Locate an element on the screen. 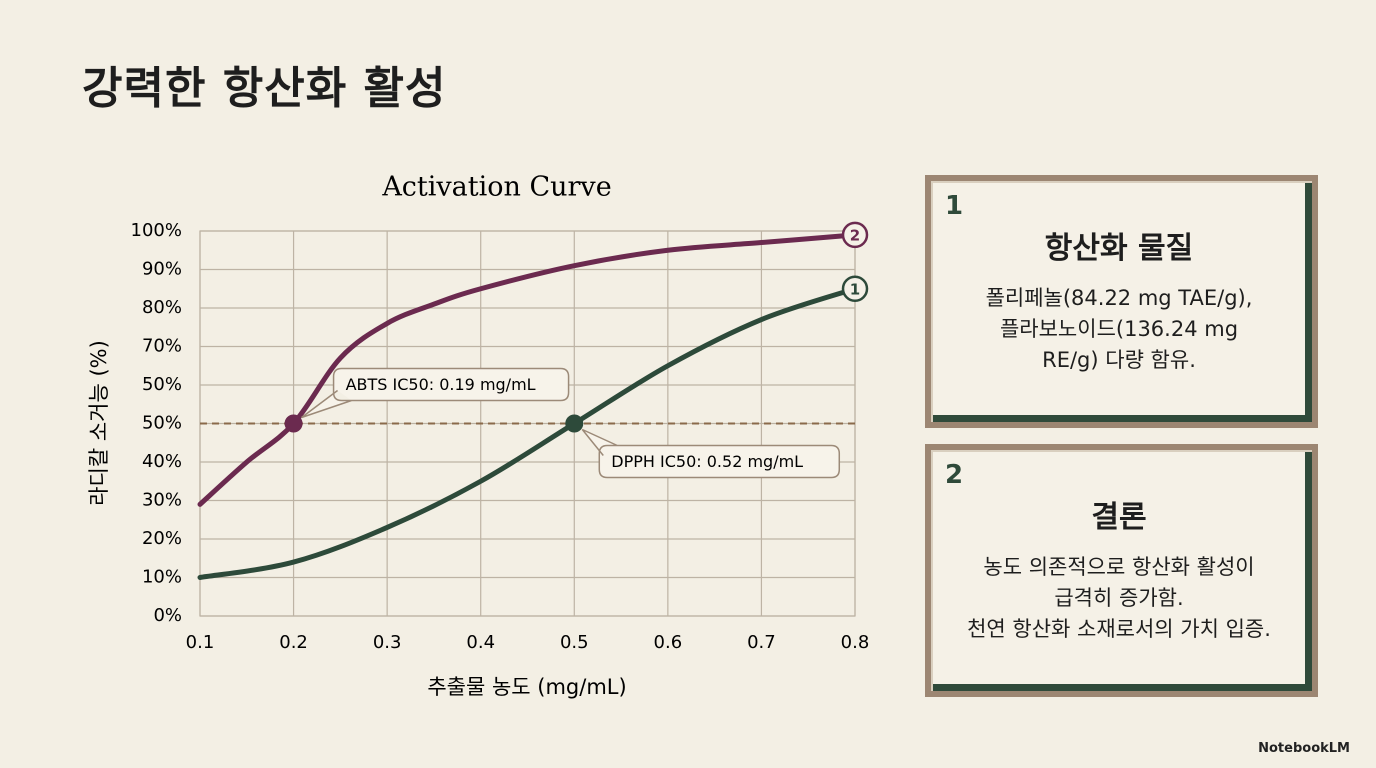  y-tick-label: 80% is located at coordinates (162, 307).